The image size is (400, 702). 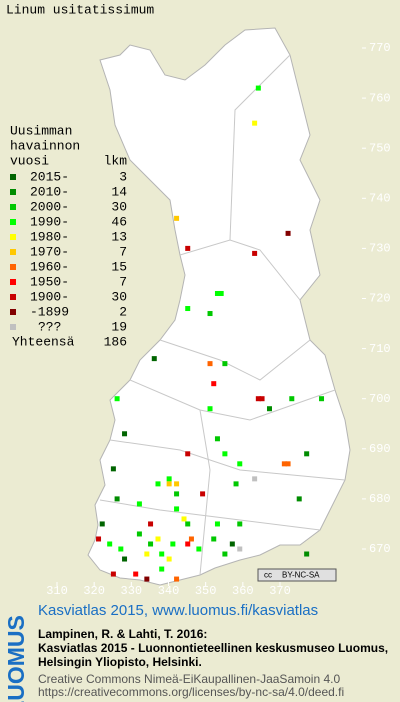 I want to click on legend-total-label: Yhteensä, so click(x=43, y=341).